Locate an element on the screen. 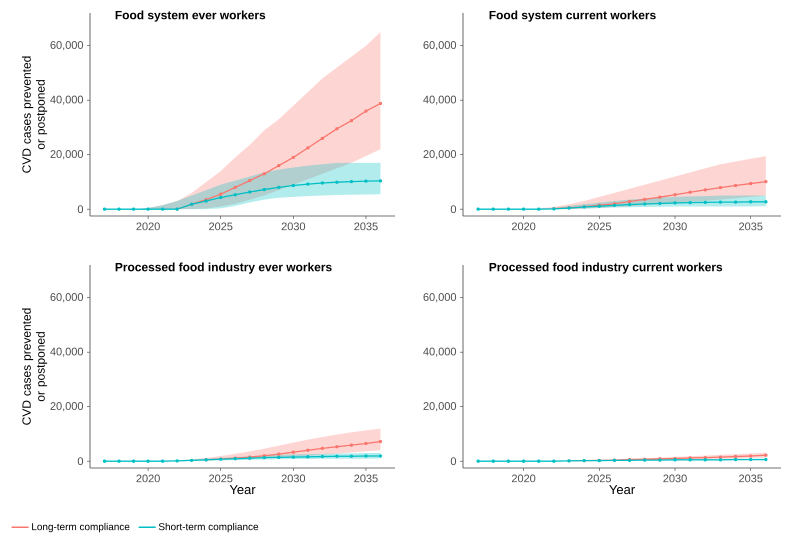 Image resolution: width=789 pixels, height=536 pixels. chart-title: Processed food industry ever workers is located at coordinates (224, 268).